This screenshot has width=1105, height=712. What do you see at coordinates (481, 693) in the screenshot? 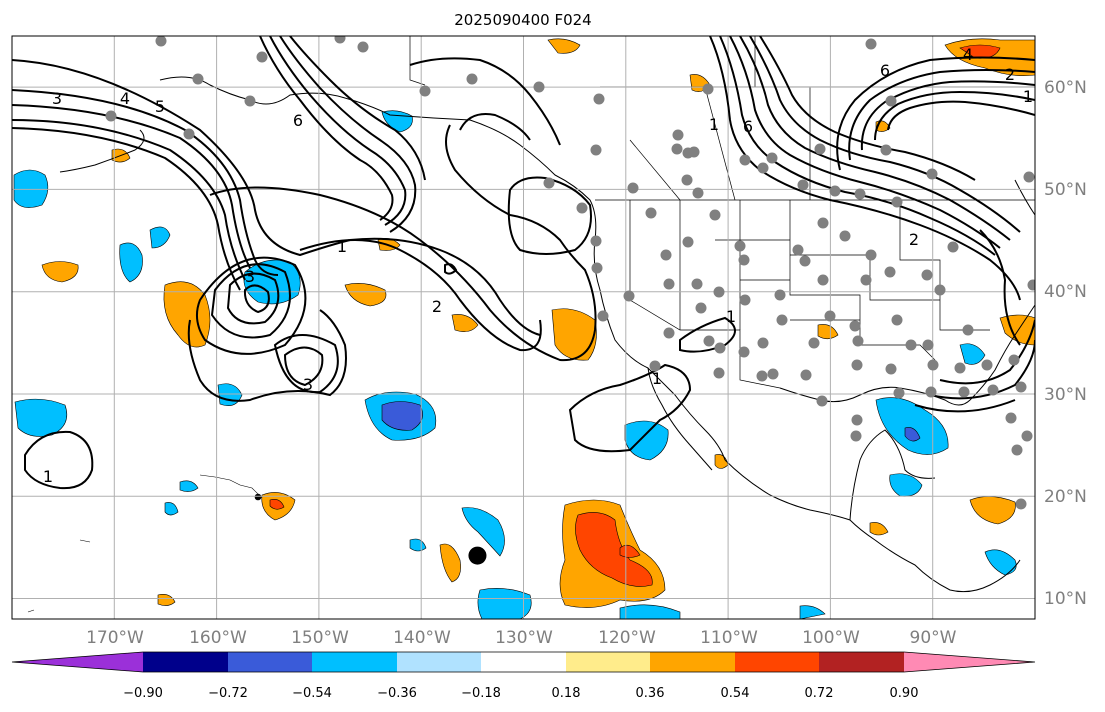
I see `colorbar-tick: −0.18` at bounding box center [481, 693].